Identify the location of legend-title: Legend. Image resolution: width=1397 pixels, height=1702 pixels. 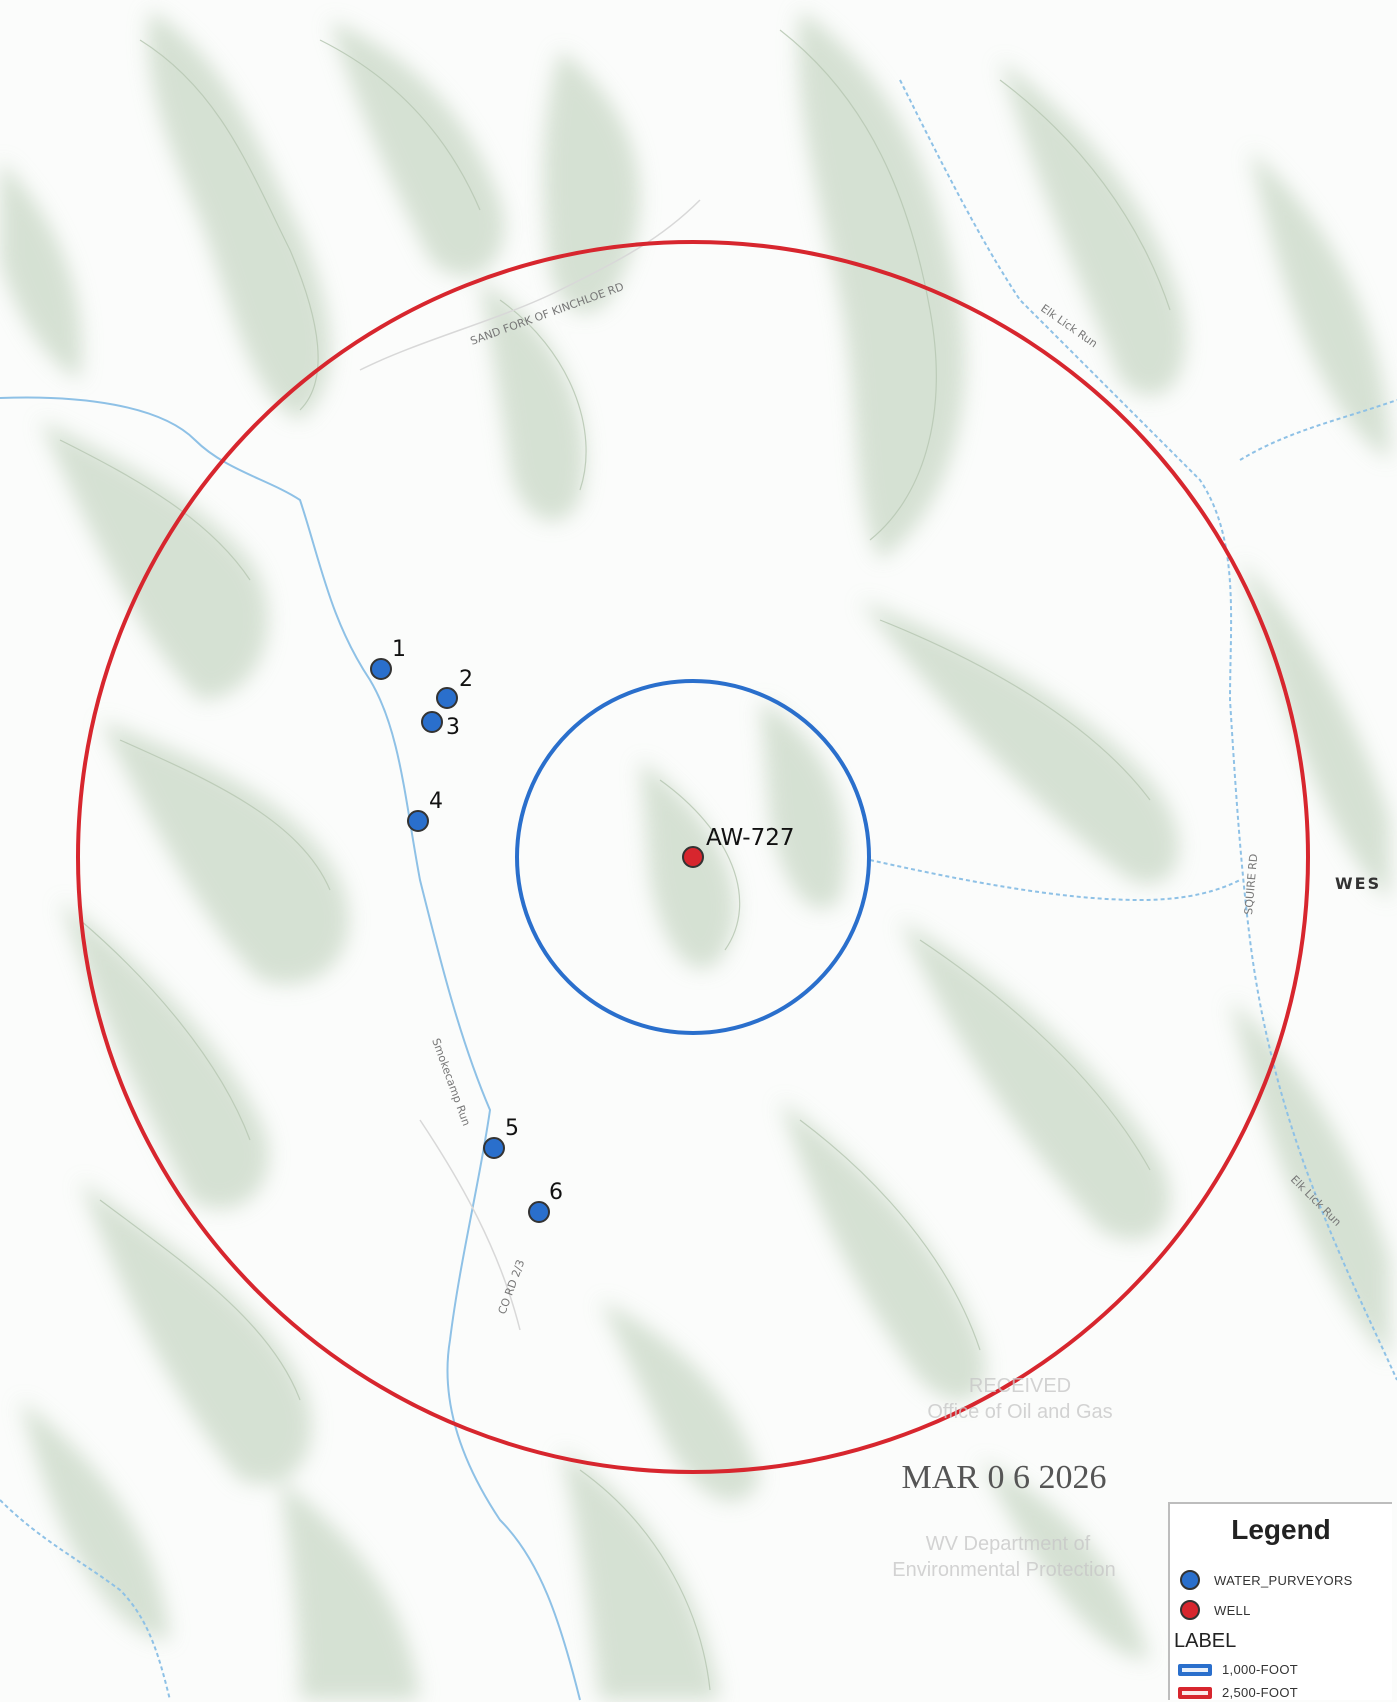
(1281, 1529).